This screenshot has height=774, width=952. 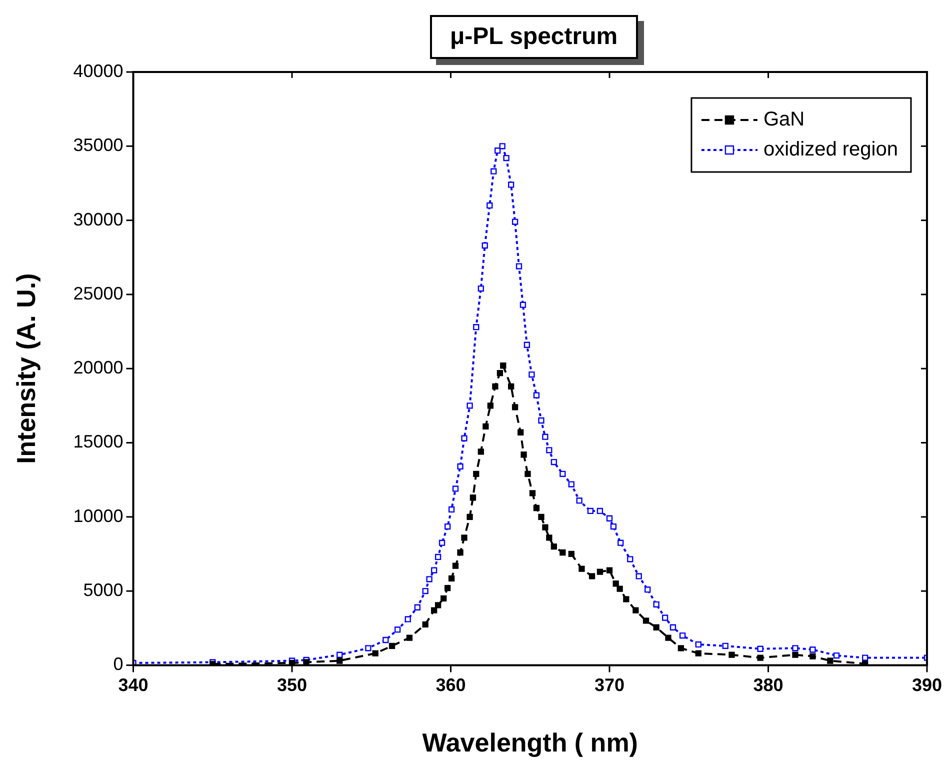 What do you see at coordinates (292, 684) in the screenshot?
I see `x-tick-label: 350` at bounding box center [292, 684].